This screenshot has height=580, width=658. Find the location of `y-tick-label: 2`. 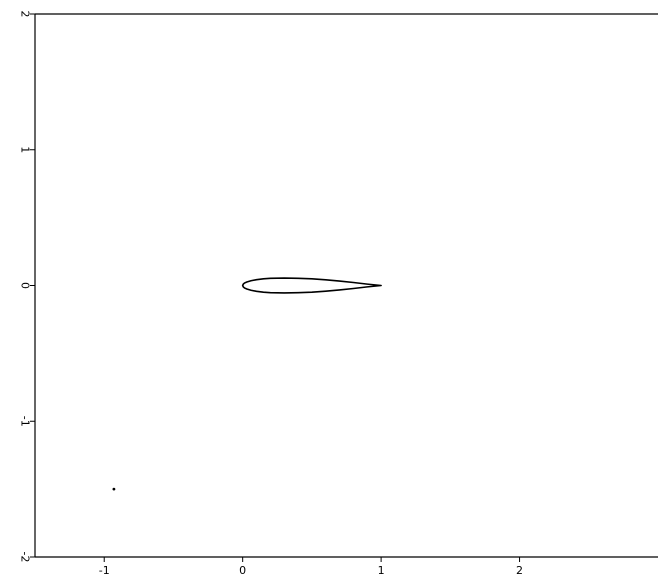

y-tick-label: 2 is located at coordinates (25, 14).